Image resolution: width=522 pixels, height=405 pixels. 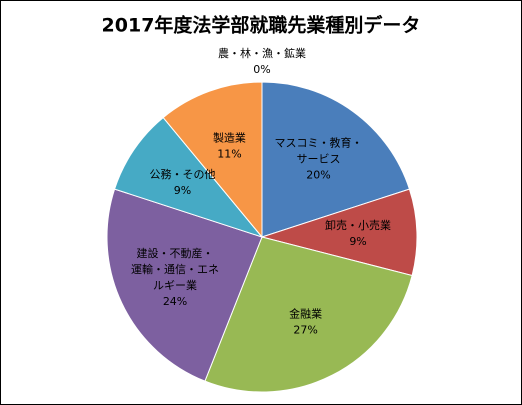 I want to click on slice-label: 建設・不動産・運輸・通信・エネルギー業, so click(x=175, y=269).